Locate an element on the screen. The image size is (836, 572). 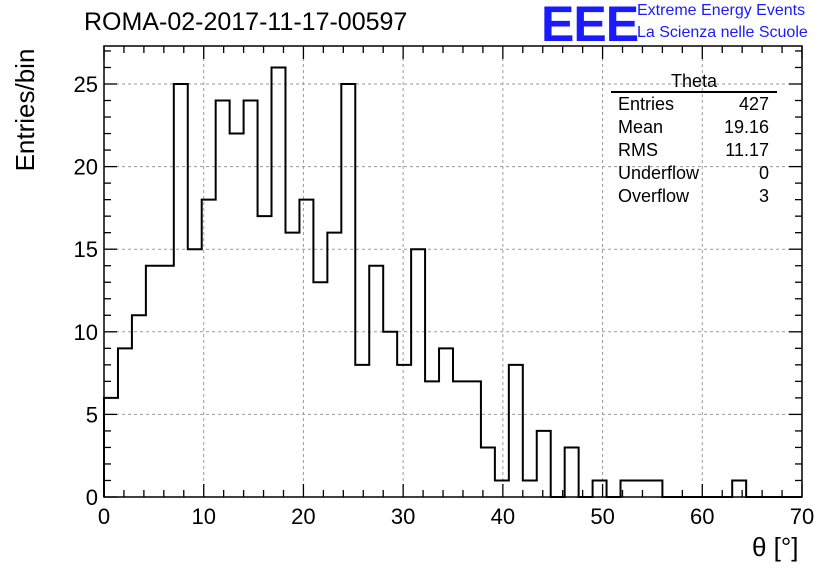
stats-label: Overflow is located at coordinates (654, 196).